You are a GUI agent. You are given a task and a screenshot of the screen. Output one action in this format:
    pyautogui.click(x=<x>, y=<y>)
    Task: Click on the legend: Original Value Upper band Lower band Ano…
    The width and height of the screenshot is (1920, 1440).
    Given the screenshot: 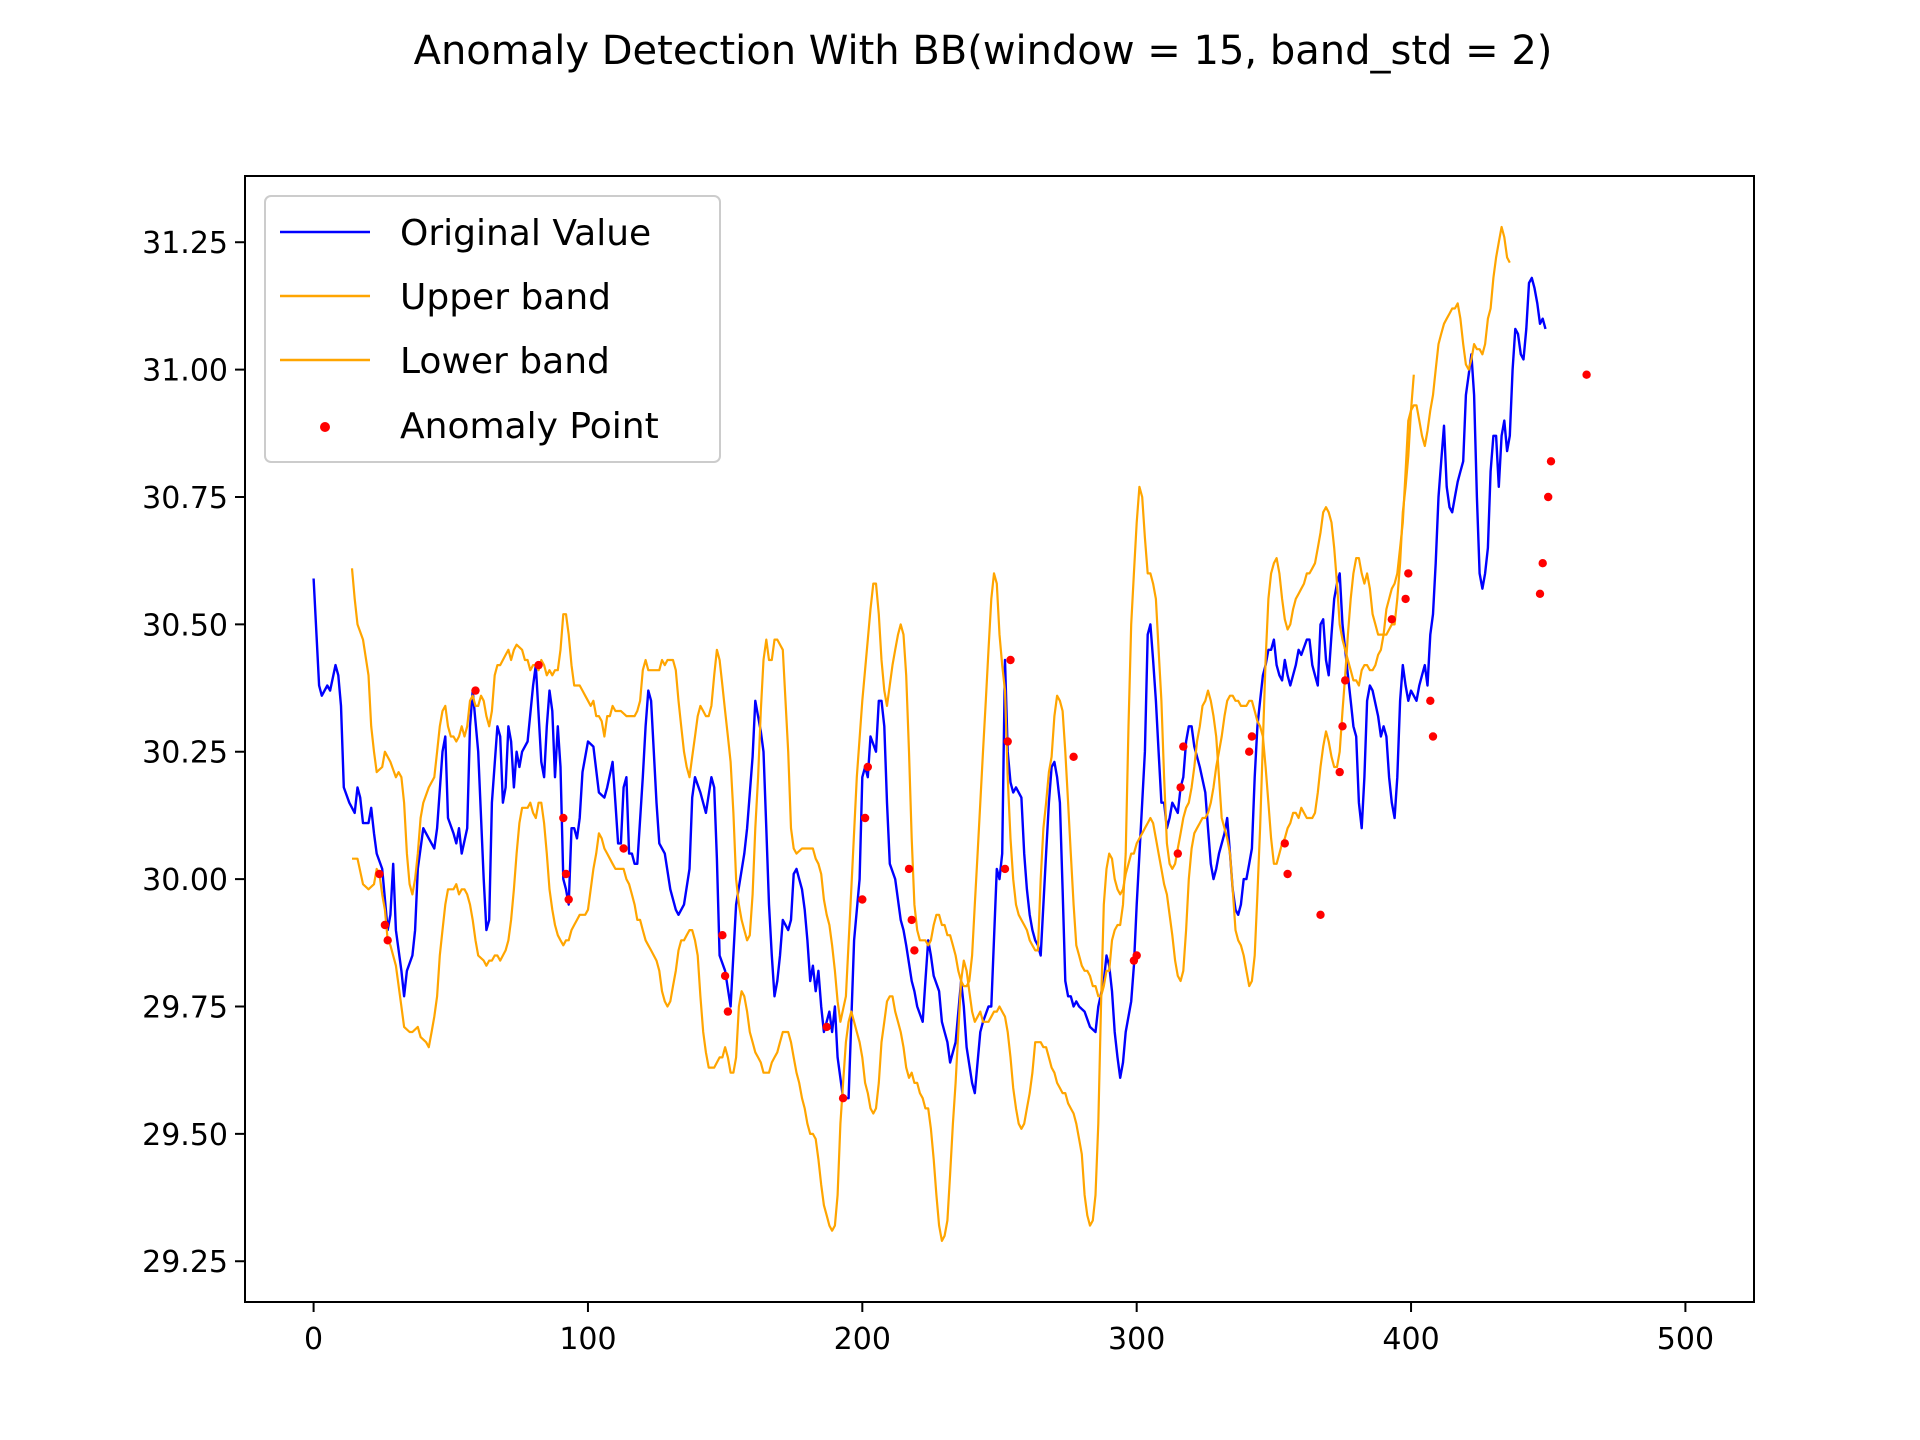 What is the action you would take?
    pyautogui.click(x=492, y=329)
    